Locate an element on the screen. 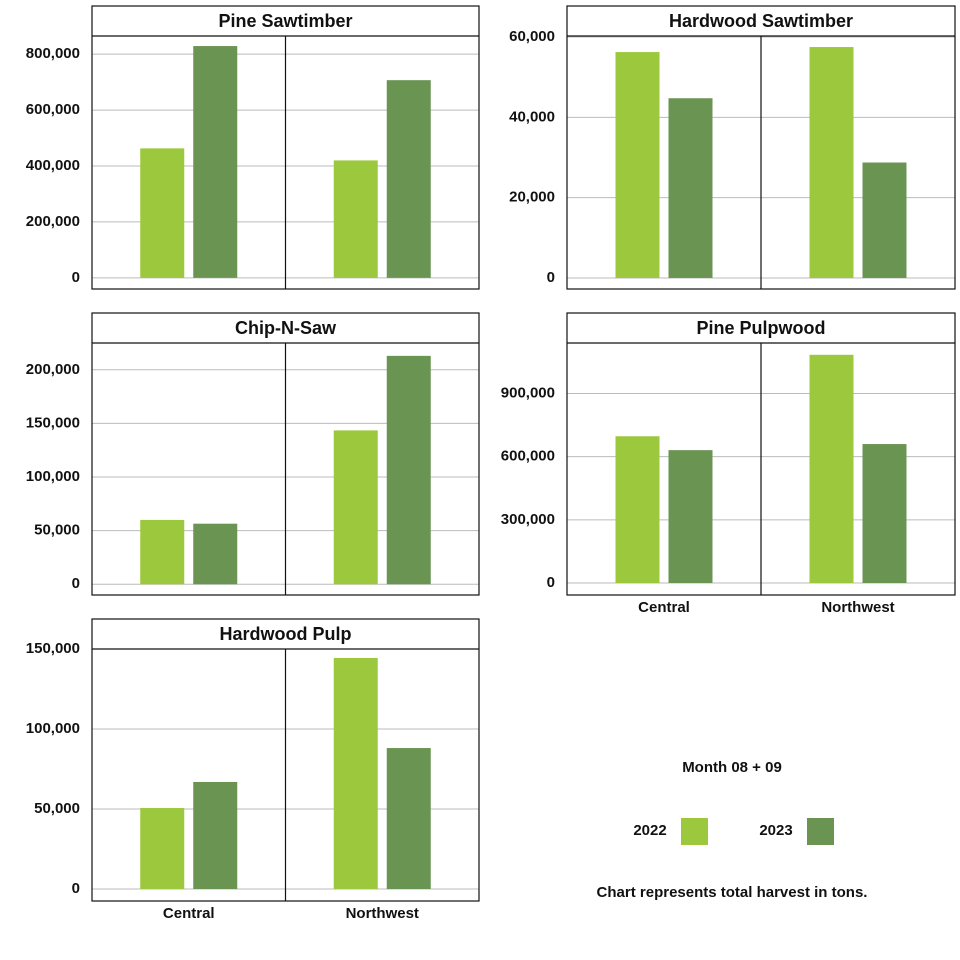  y-tick-label: 60,000 is located at coordinates (532, 36).